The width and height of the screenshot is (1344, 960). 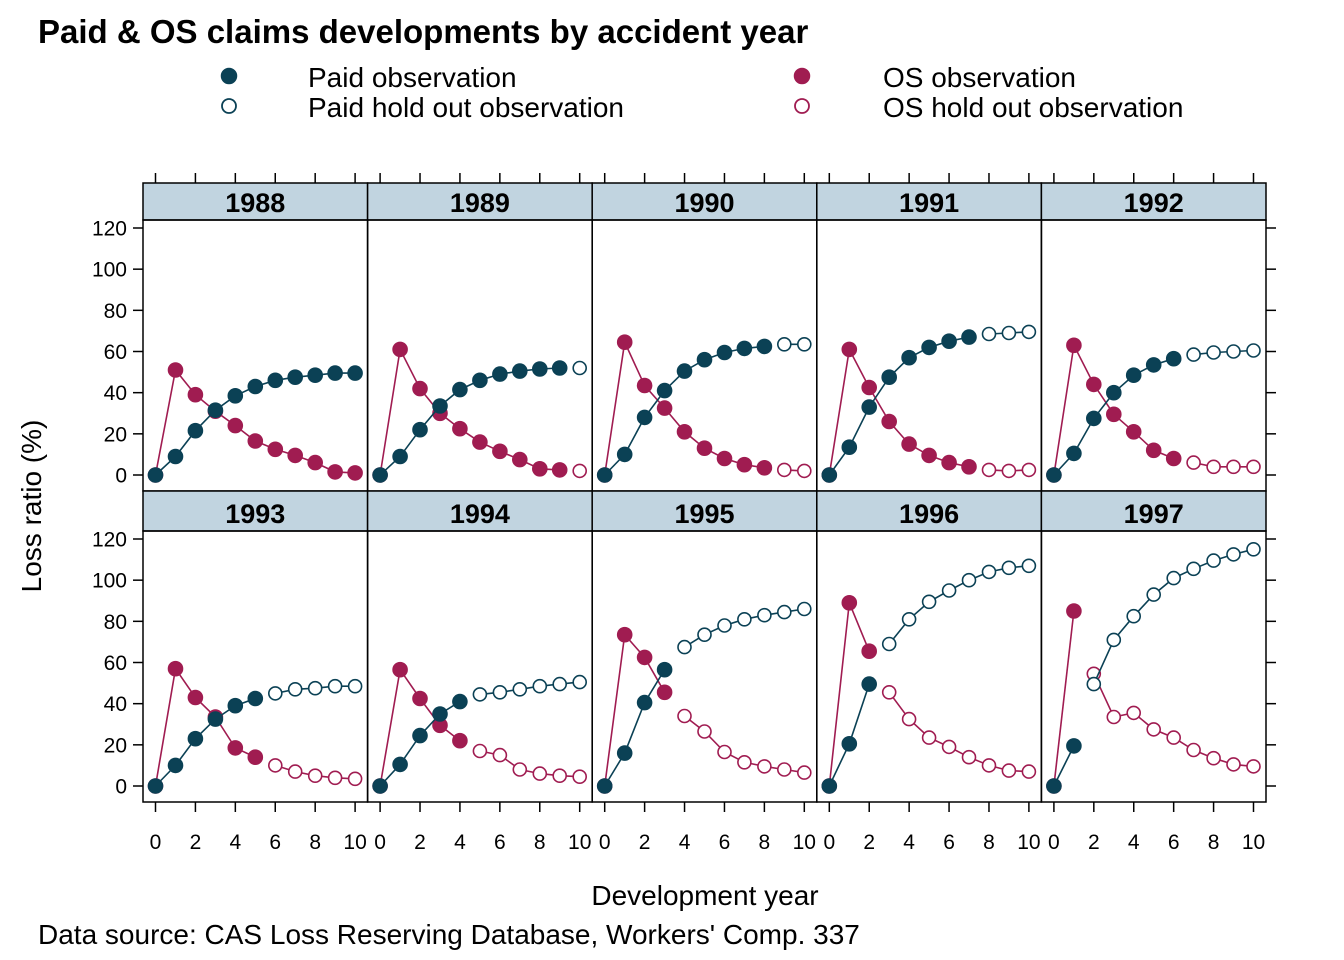 What do you see at coordinates (1094, 842) in the screenshot?
I see `x-tick-label-c4-2: 2` at bounding box center [1094, 842].